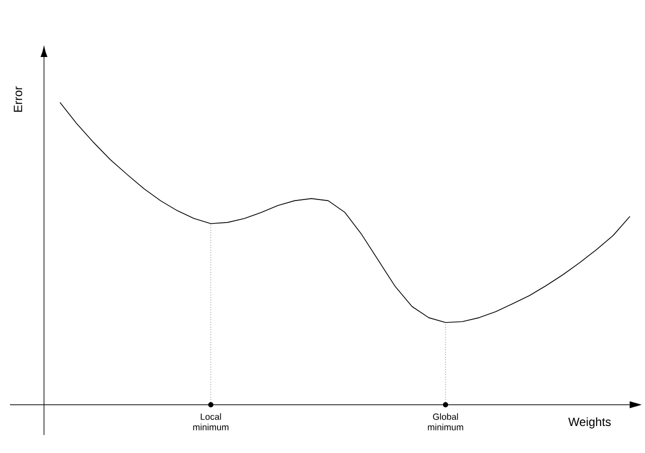 This screenshot has width=645, height=453. What do you see at coordinates (210, 421) in the screenshot?
I see `x-tick-label: Local minimum` at bounding box center [210, 421].